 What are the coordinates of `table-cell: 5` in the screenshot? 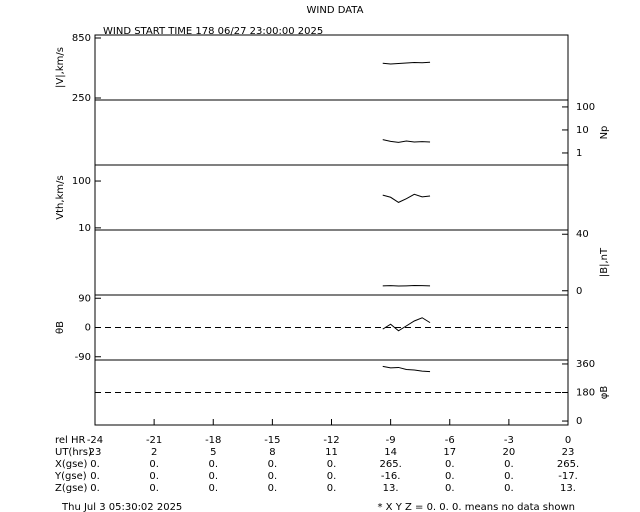 It's located at (213, 452).